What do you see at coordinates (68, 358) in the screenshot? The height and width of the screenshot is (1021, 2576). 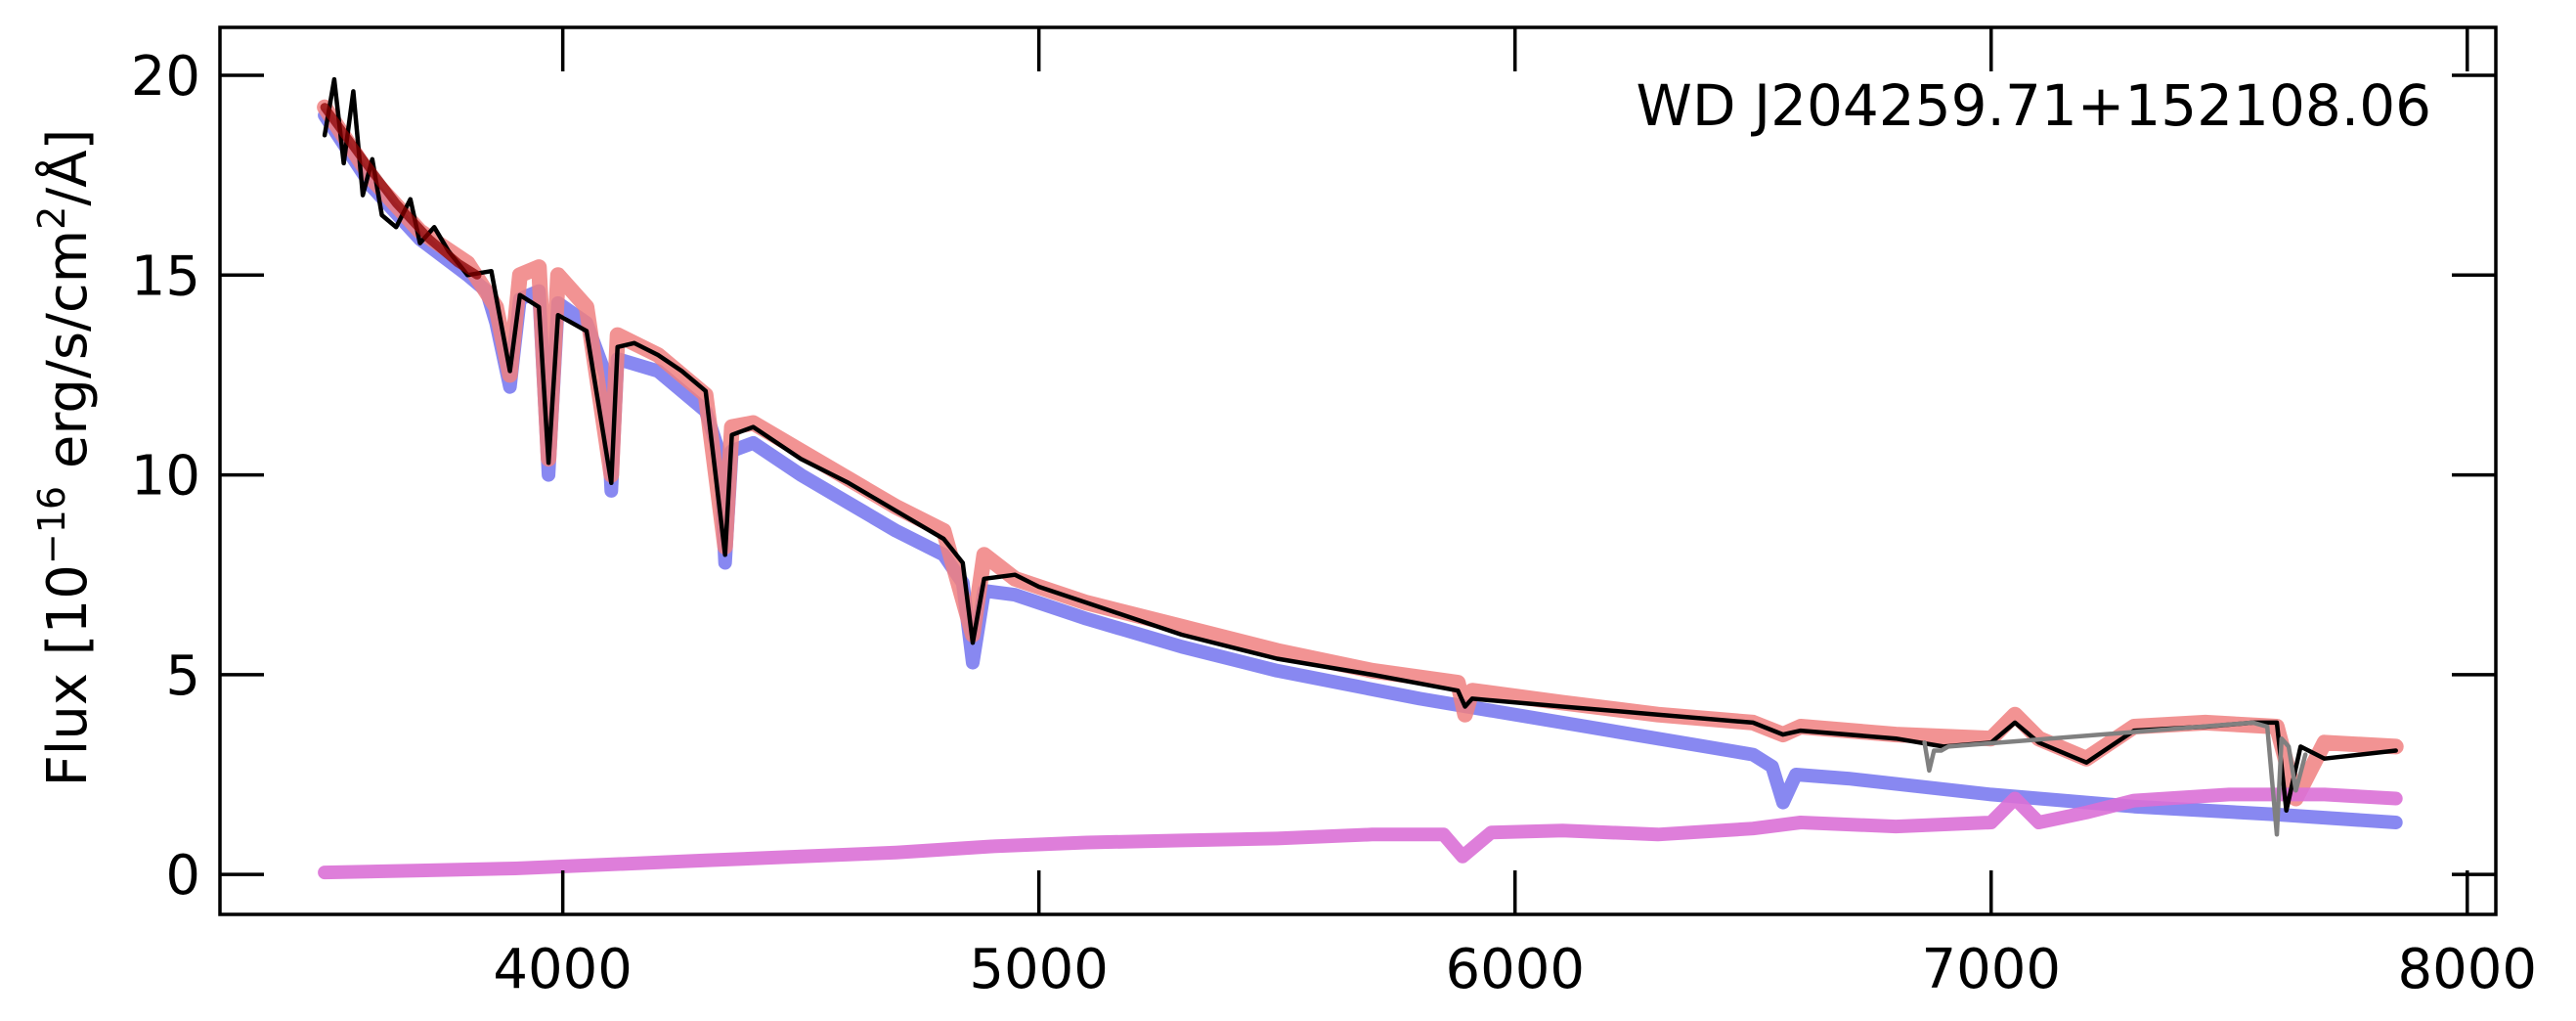 I see `y-axis-label-units: erg/s/cm` at bounding box center [68, 358].